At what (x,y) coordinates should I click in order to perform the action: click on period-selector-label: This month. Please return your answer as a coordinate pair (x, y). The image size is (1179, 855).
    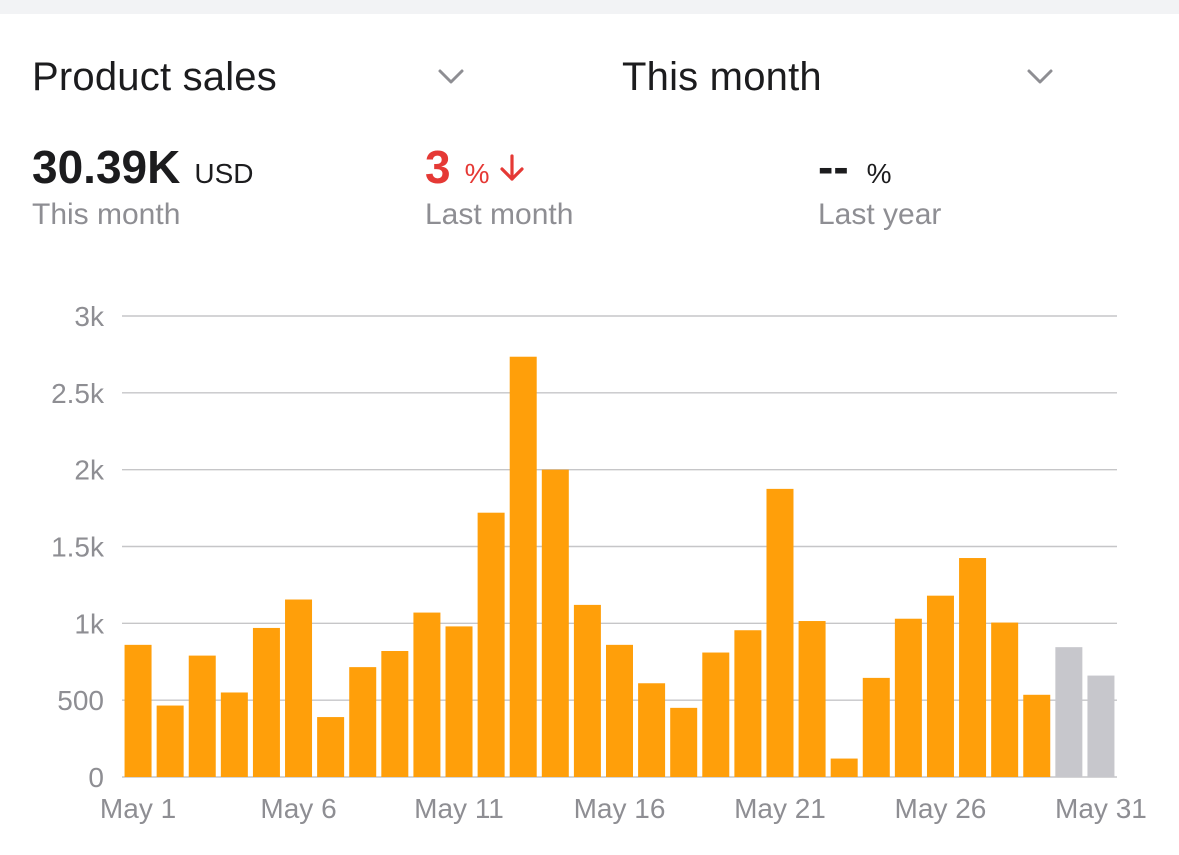
    Looking at the image, I should click on (722, 76).